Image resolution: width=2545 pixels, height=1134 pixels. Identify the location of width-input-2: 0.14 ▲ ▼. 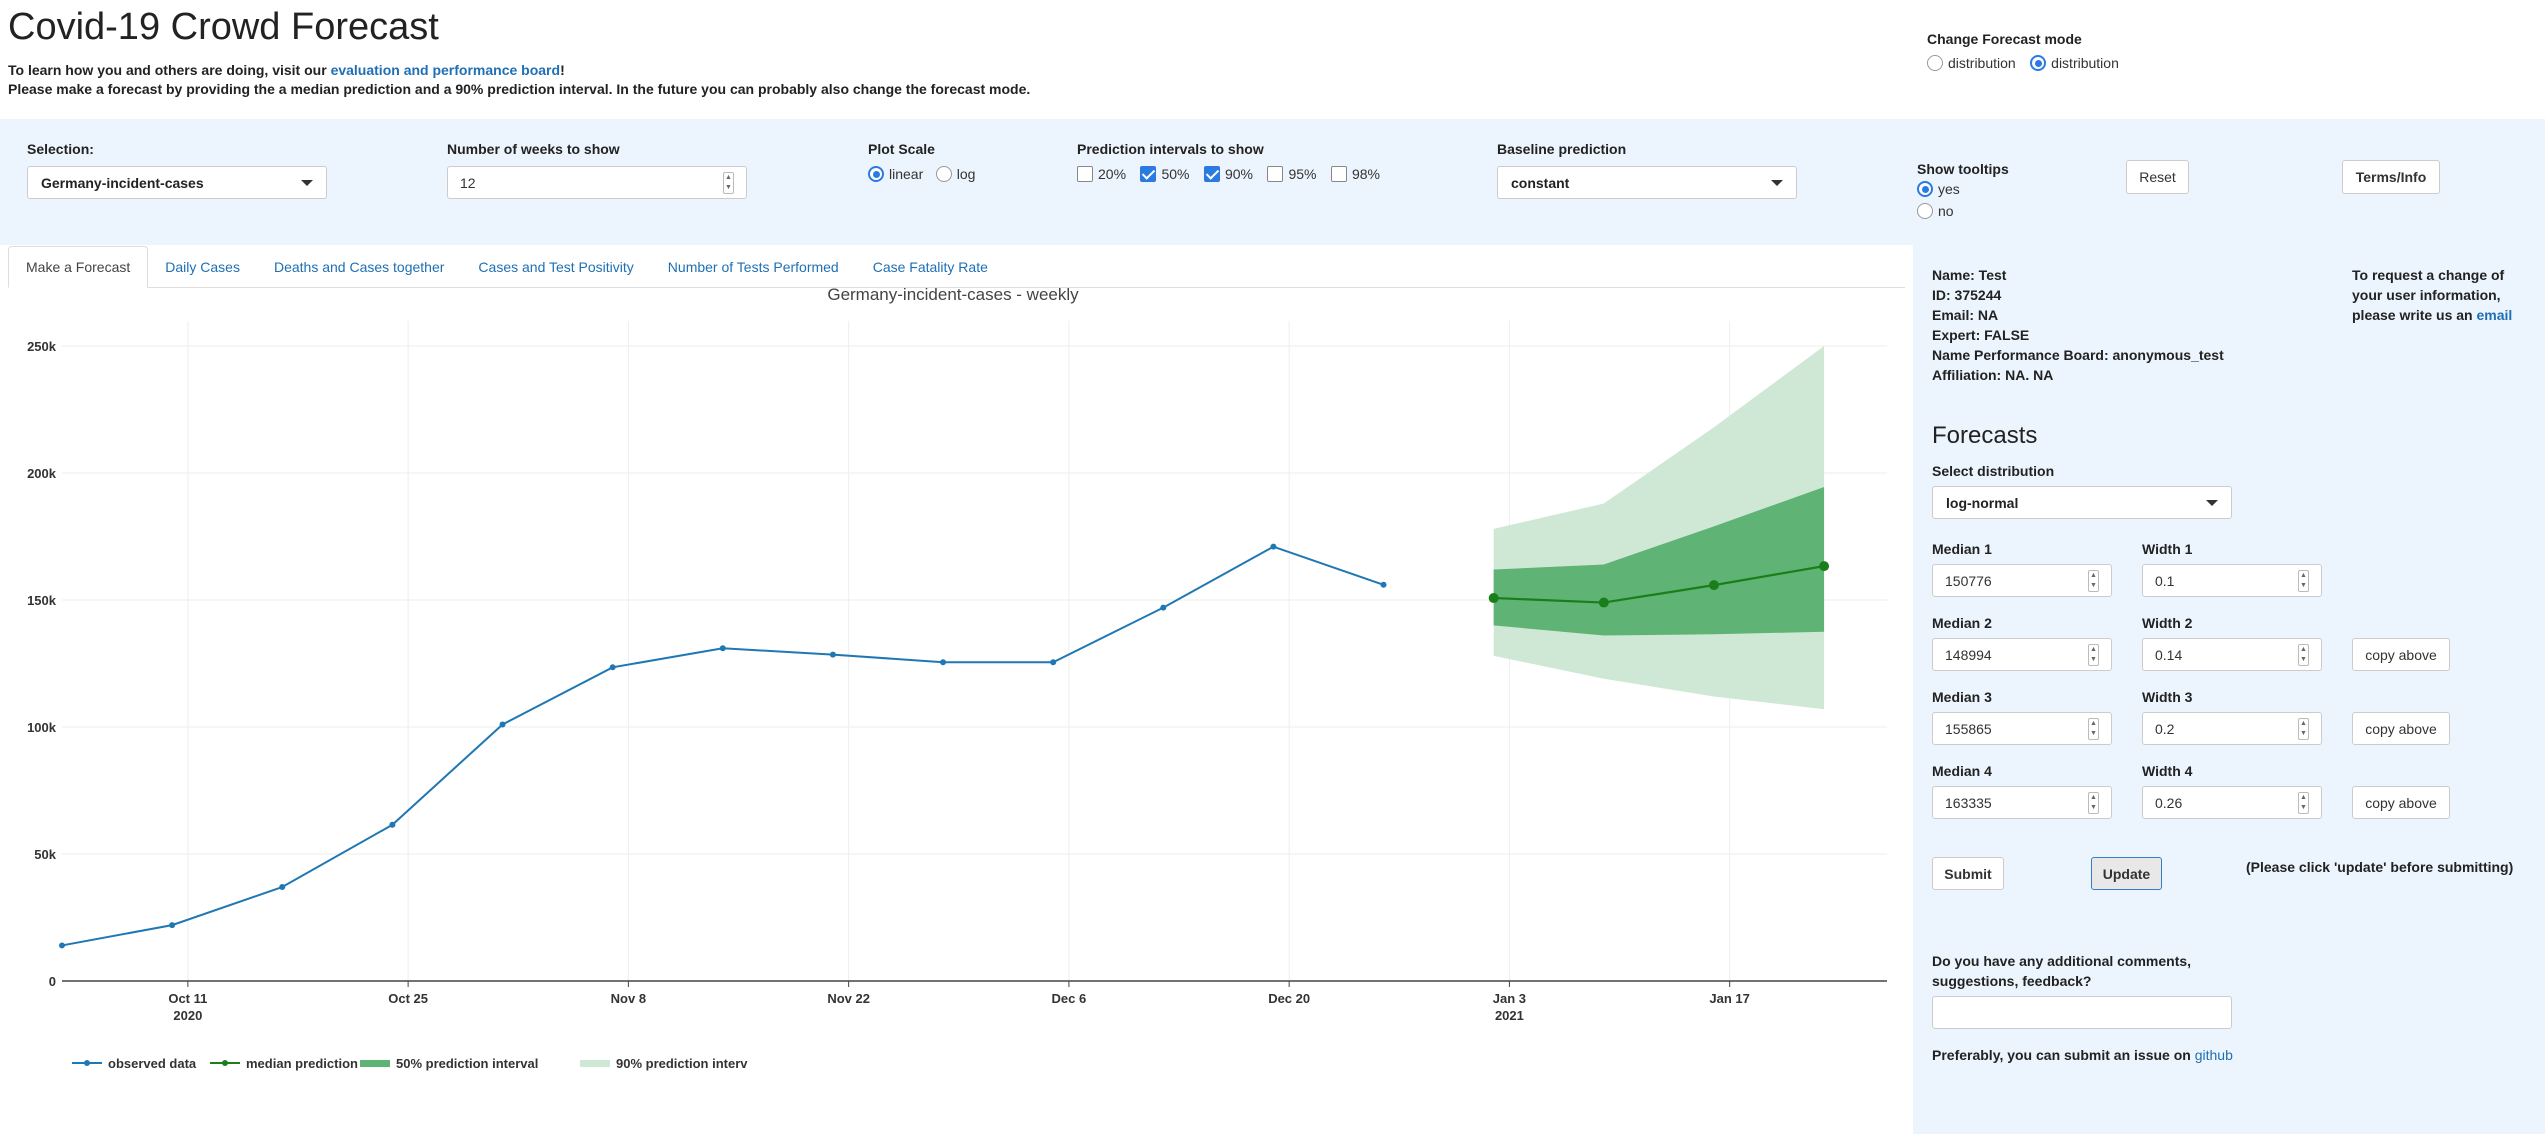
(2232, 654).